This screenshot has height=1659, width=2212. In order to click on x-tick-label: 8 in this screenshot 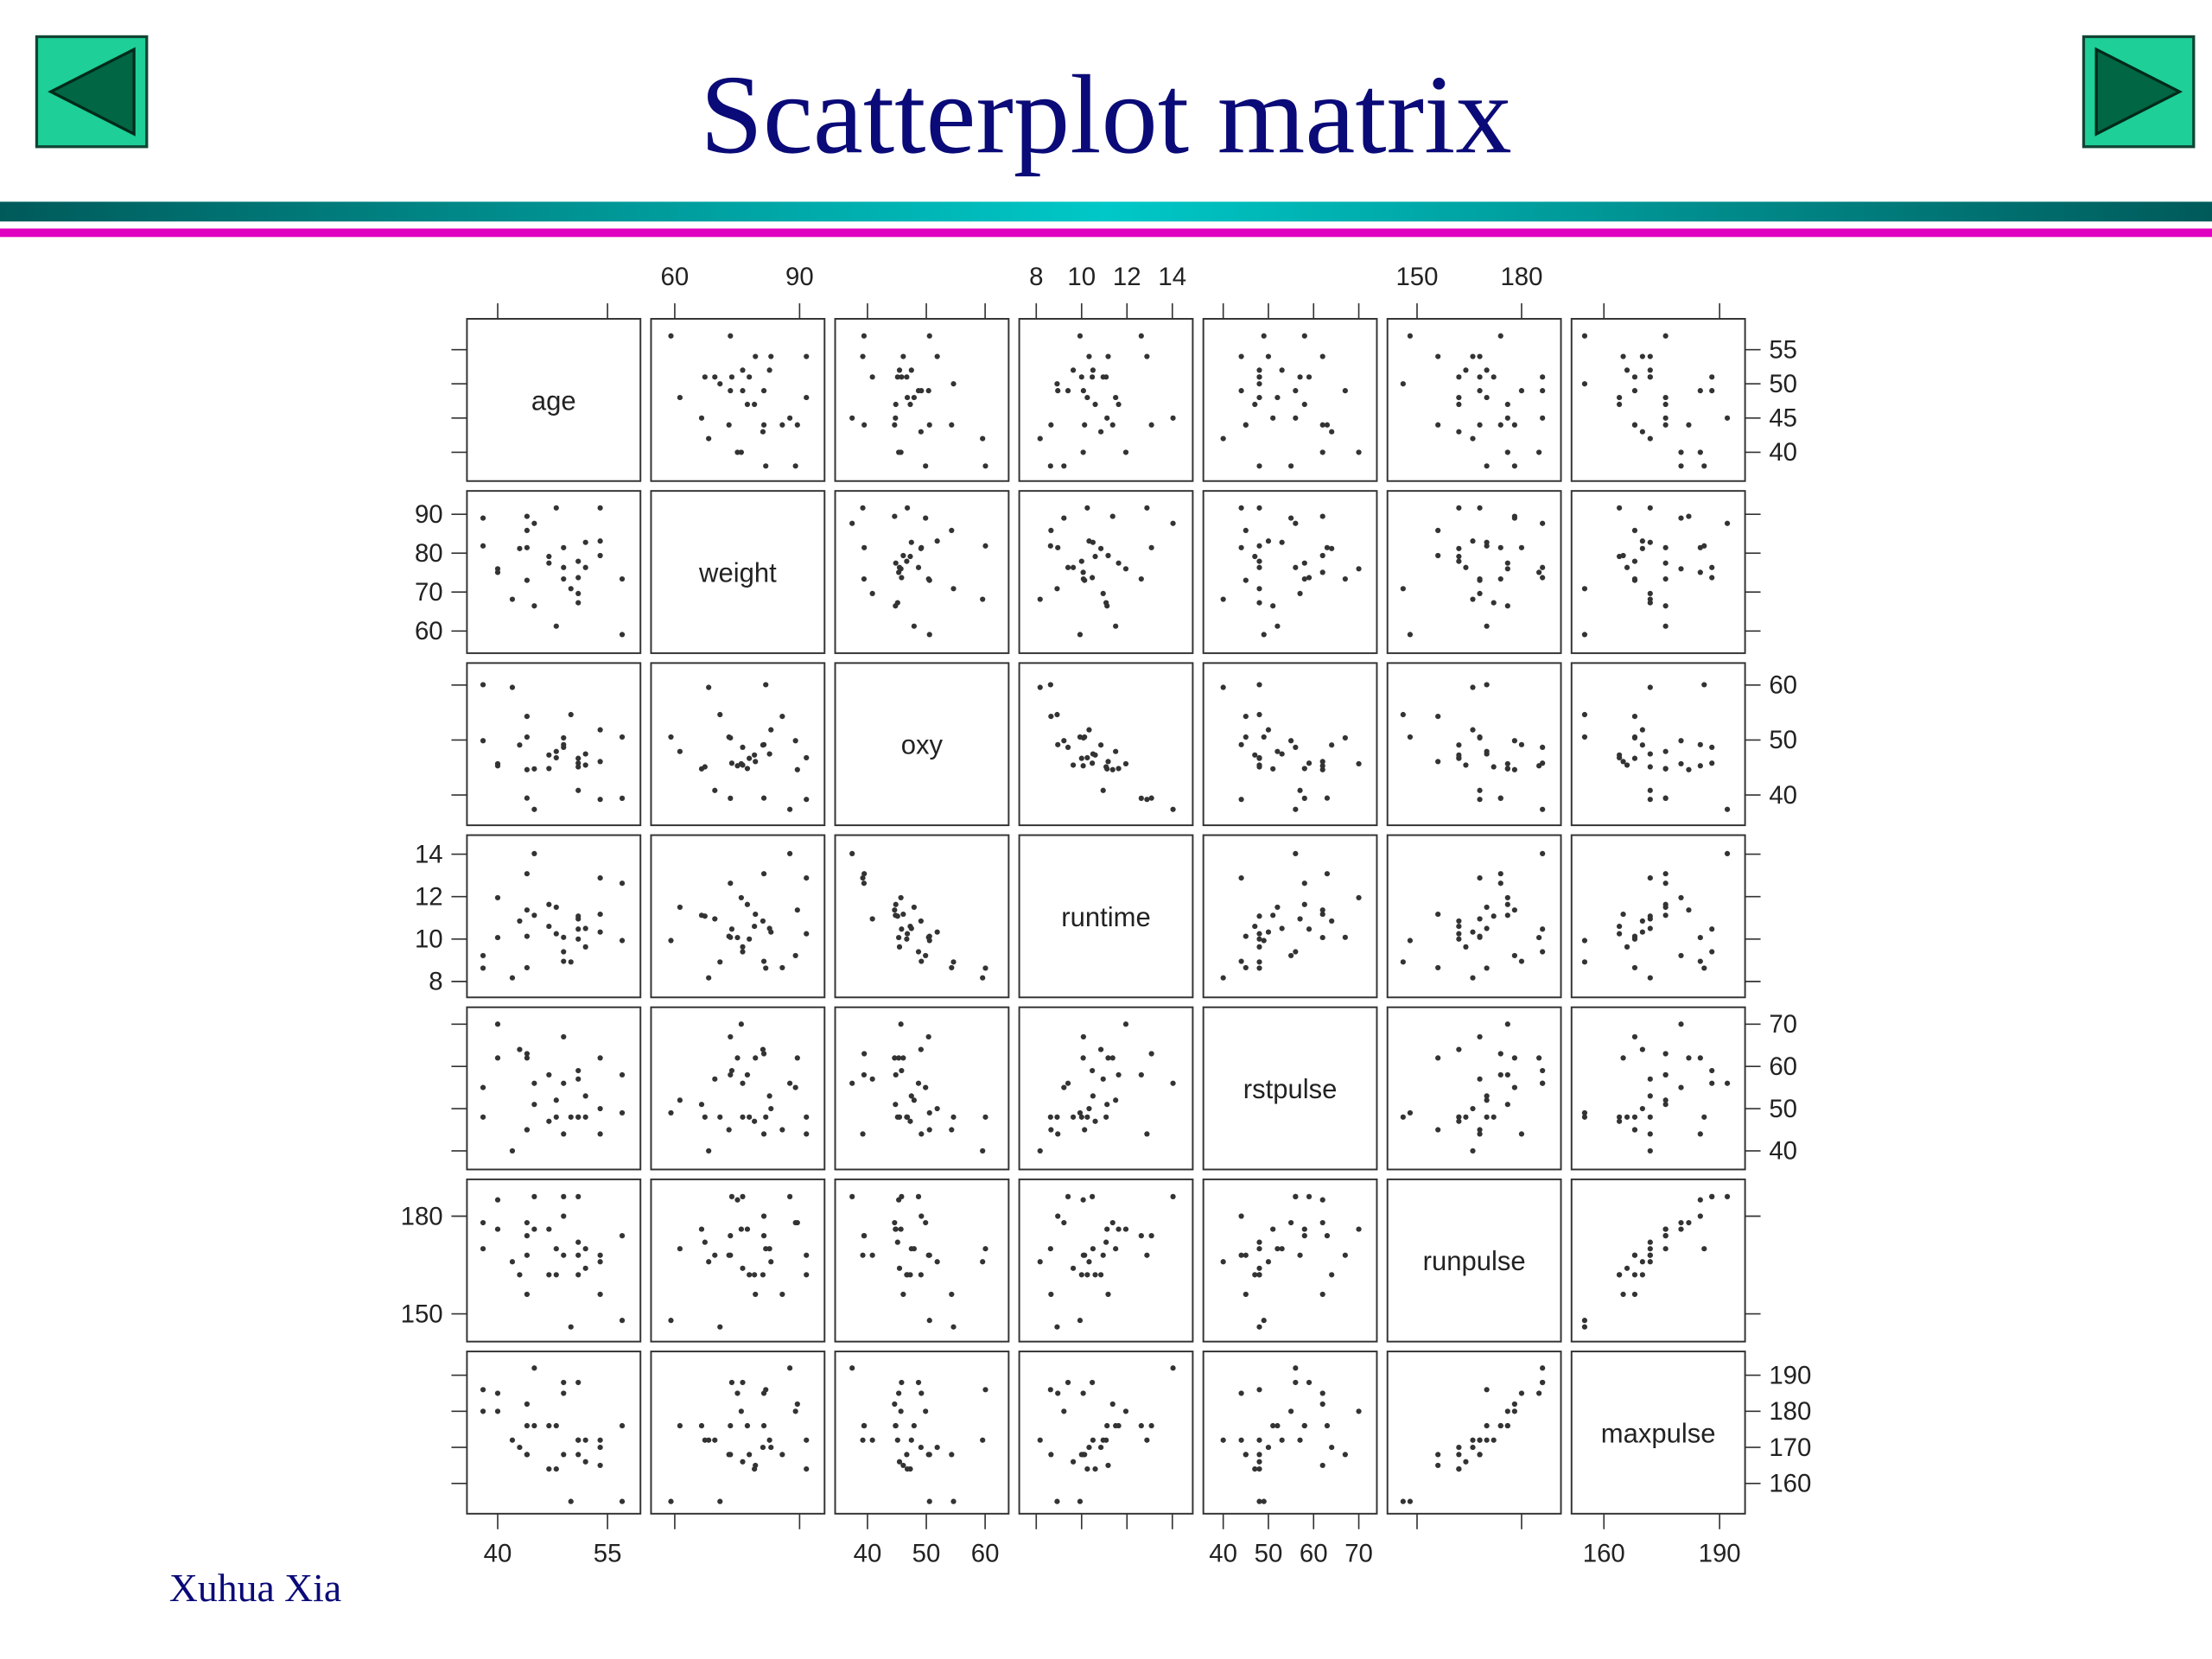, I will do `click(1036, 277)`.